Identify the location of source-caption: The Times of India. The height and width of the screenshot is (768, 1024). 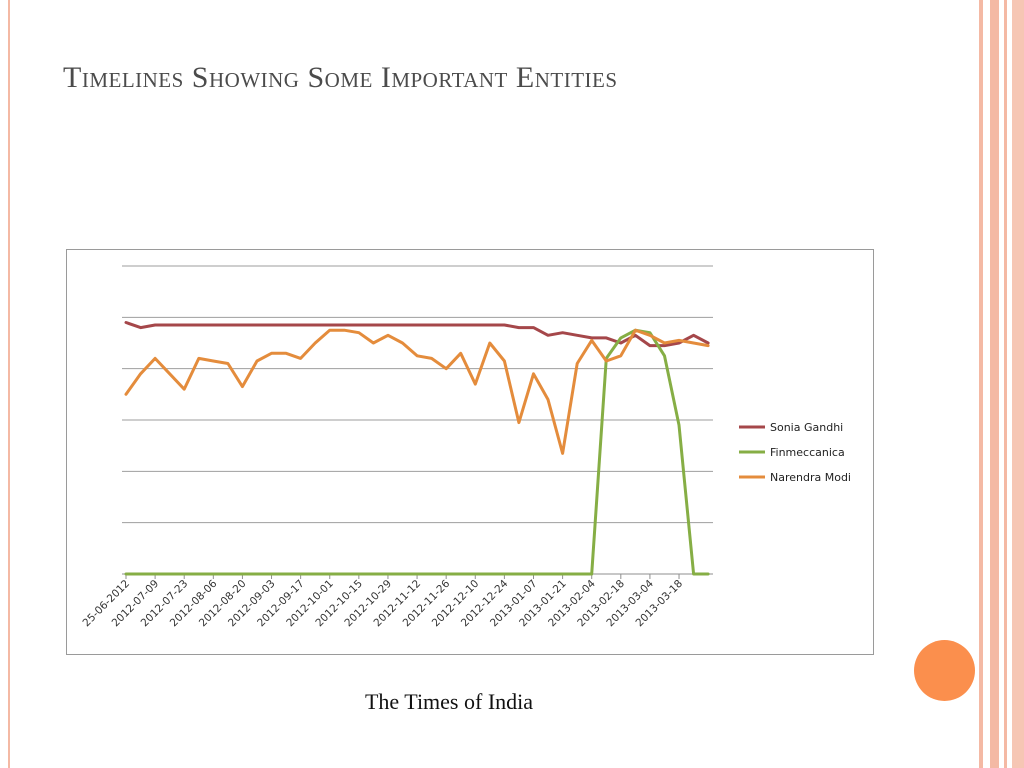
(449, 701).